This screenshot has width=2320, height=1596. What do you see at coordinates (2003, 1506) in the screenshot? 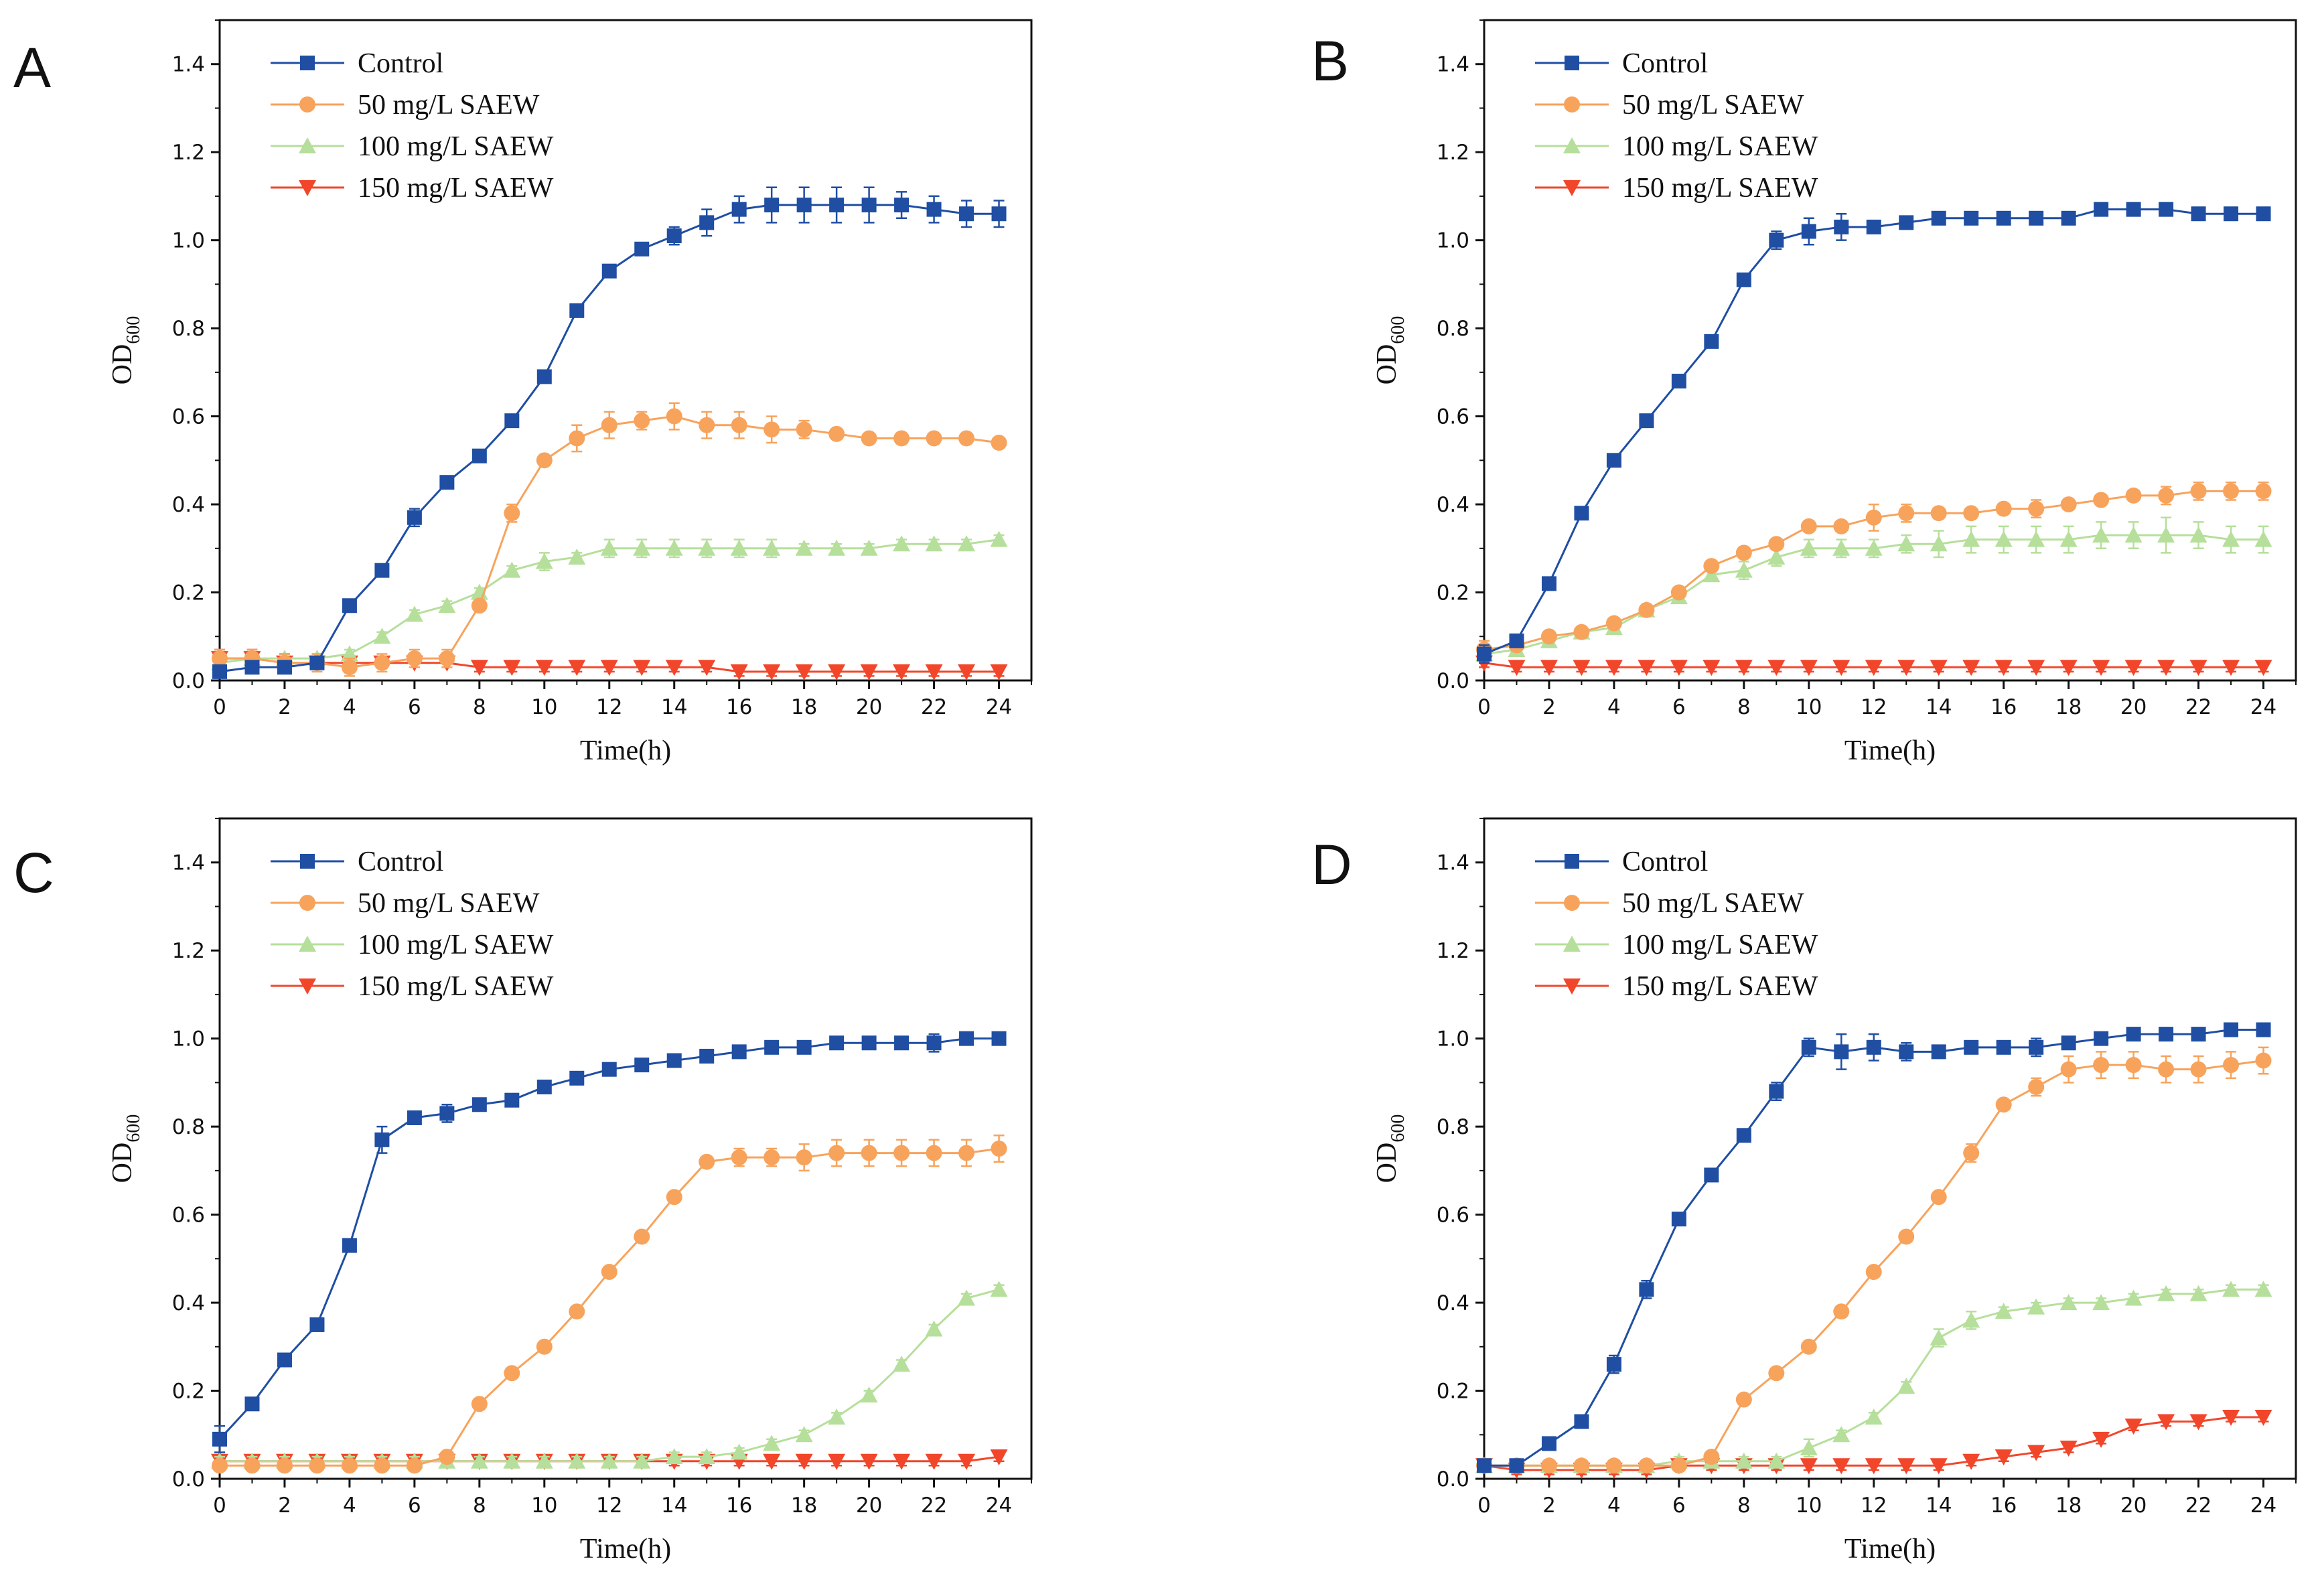
I see `x-tick-label: 16` at bounding box center [2003, 1506].